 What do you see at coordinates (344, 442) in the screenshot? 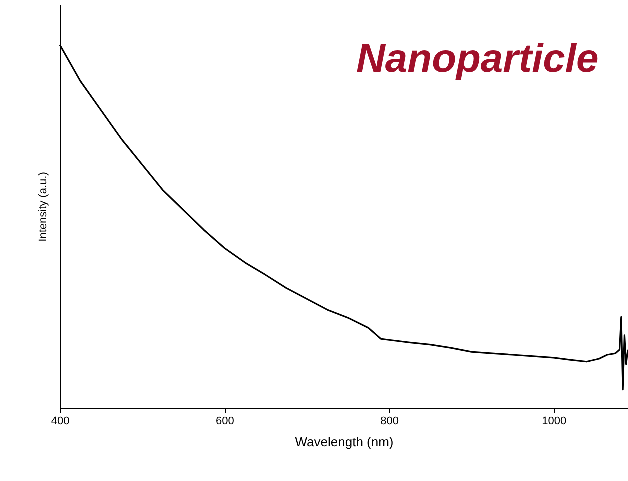
I see `x-axis-title: Wavelength (nm)` at bounding box center [344, 442].